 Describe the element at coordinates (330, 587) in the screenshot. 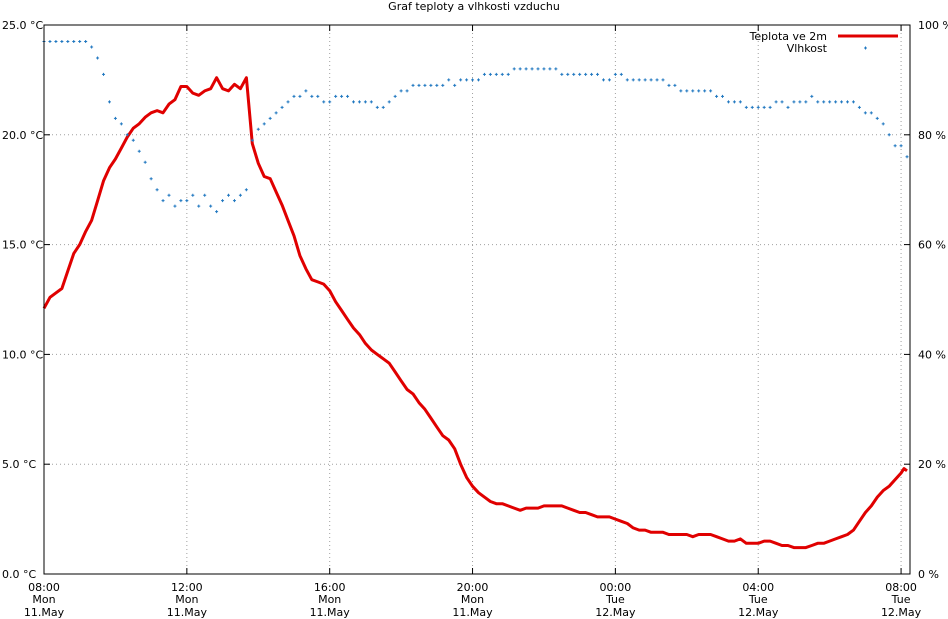

I see `x-tick-label-time: 16:00` at that location.